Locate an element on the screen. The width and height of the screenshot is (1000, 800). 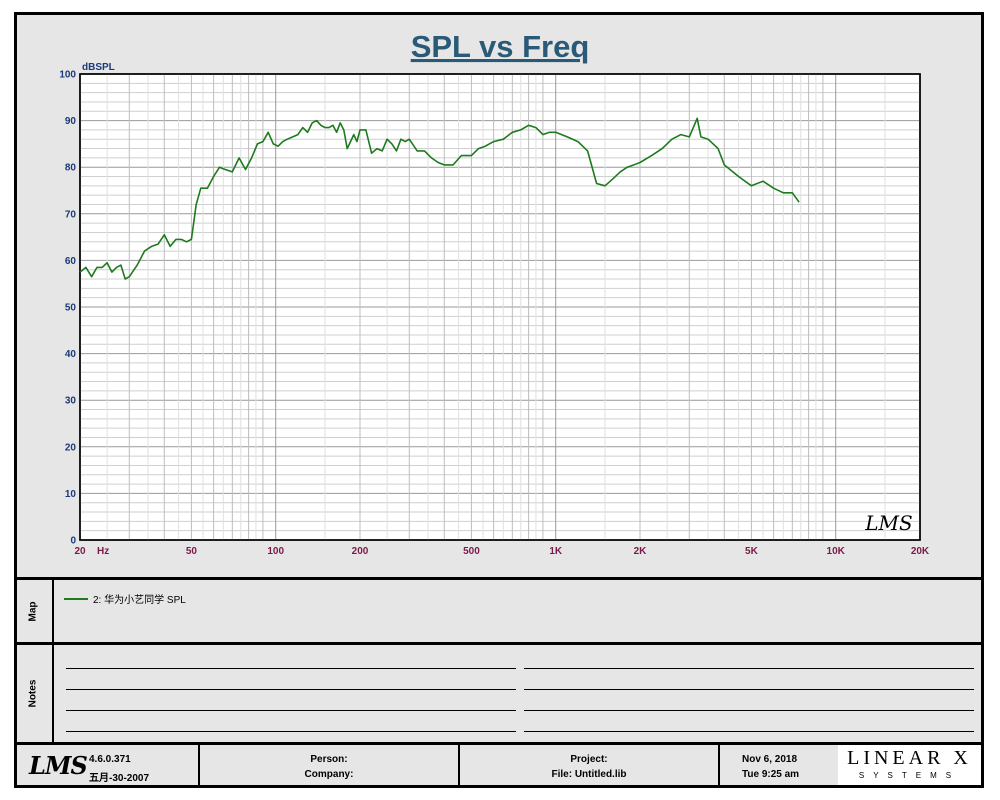
x-tick-label: 10K is located at coordinates (836, 551).